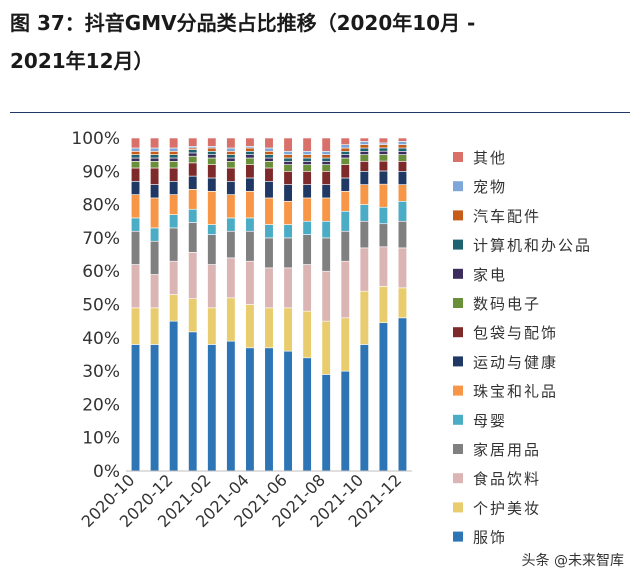  I want to click on watermark: 头条 @未来智库, so click(572, 560).